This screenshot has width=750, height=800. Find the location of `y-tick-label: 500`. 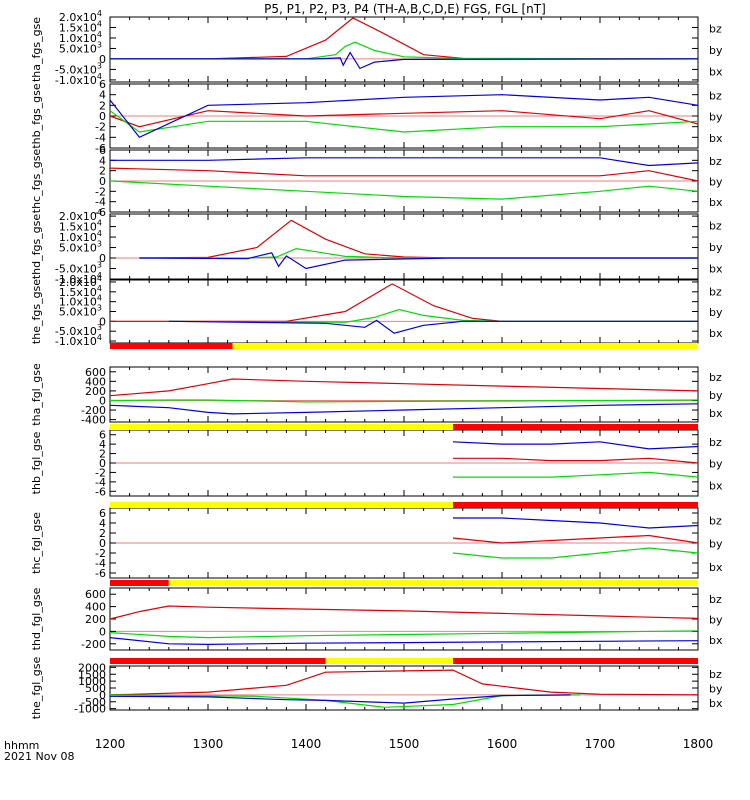

y-tick-label: 500 is located at coordinates (95, 688).